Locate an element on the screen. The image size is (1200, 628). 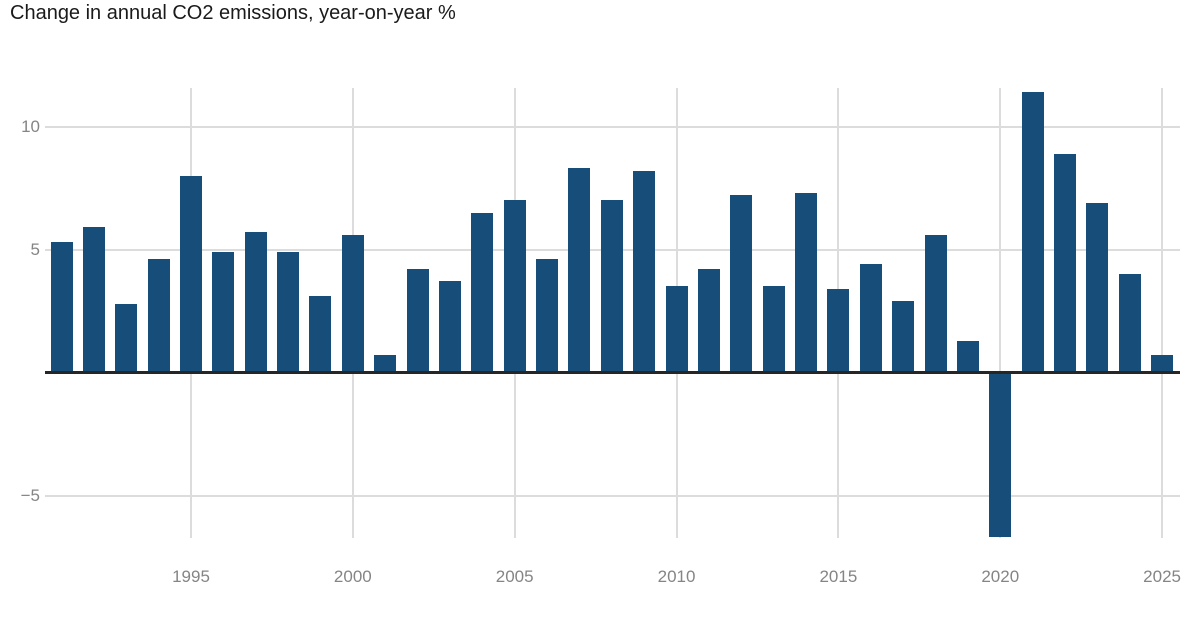
bar-2023 is located at coordinates (1097, 287).